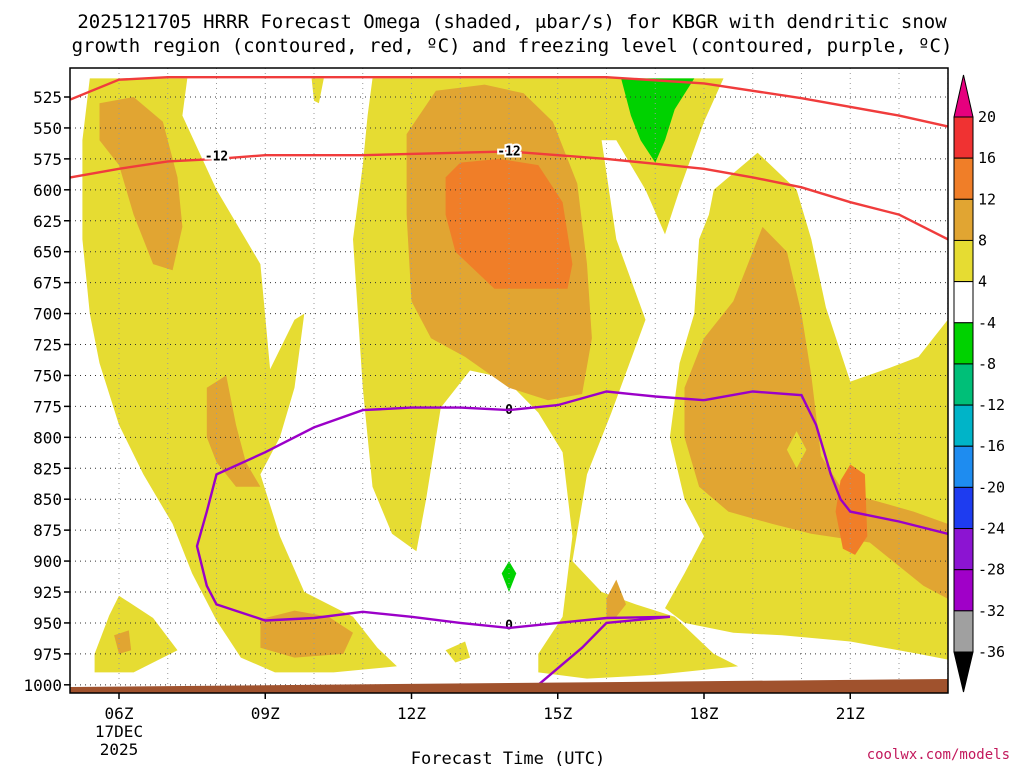 The width and height of the screenshot is (1024, 768). Describe the element at coordinates (306, 634) in the screenshot. I see `omega-8-left-lower` at that location.